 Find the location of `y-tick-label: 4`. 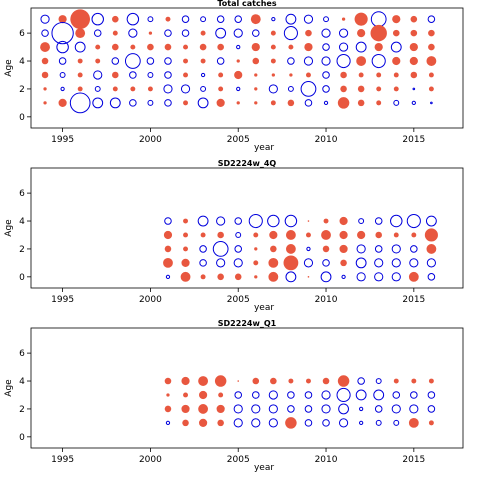

y-tick-label: 4 is located at coordinates (22, 222).